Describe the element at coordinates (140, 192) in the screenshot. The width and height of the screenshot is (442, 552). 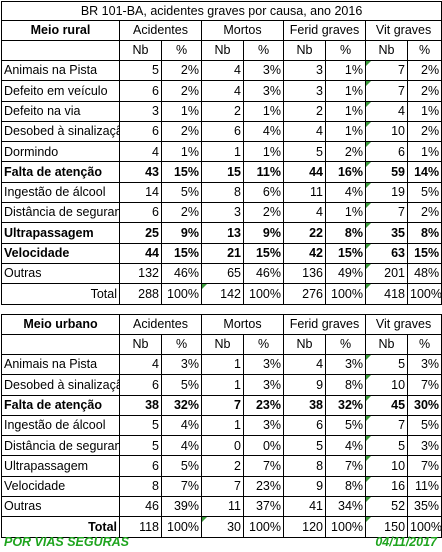
I see `count-cell: 14` at that location.